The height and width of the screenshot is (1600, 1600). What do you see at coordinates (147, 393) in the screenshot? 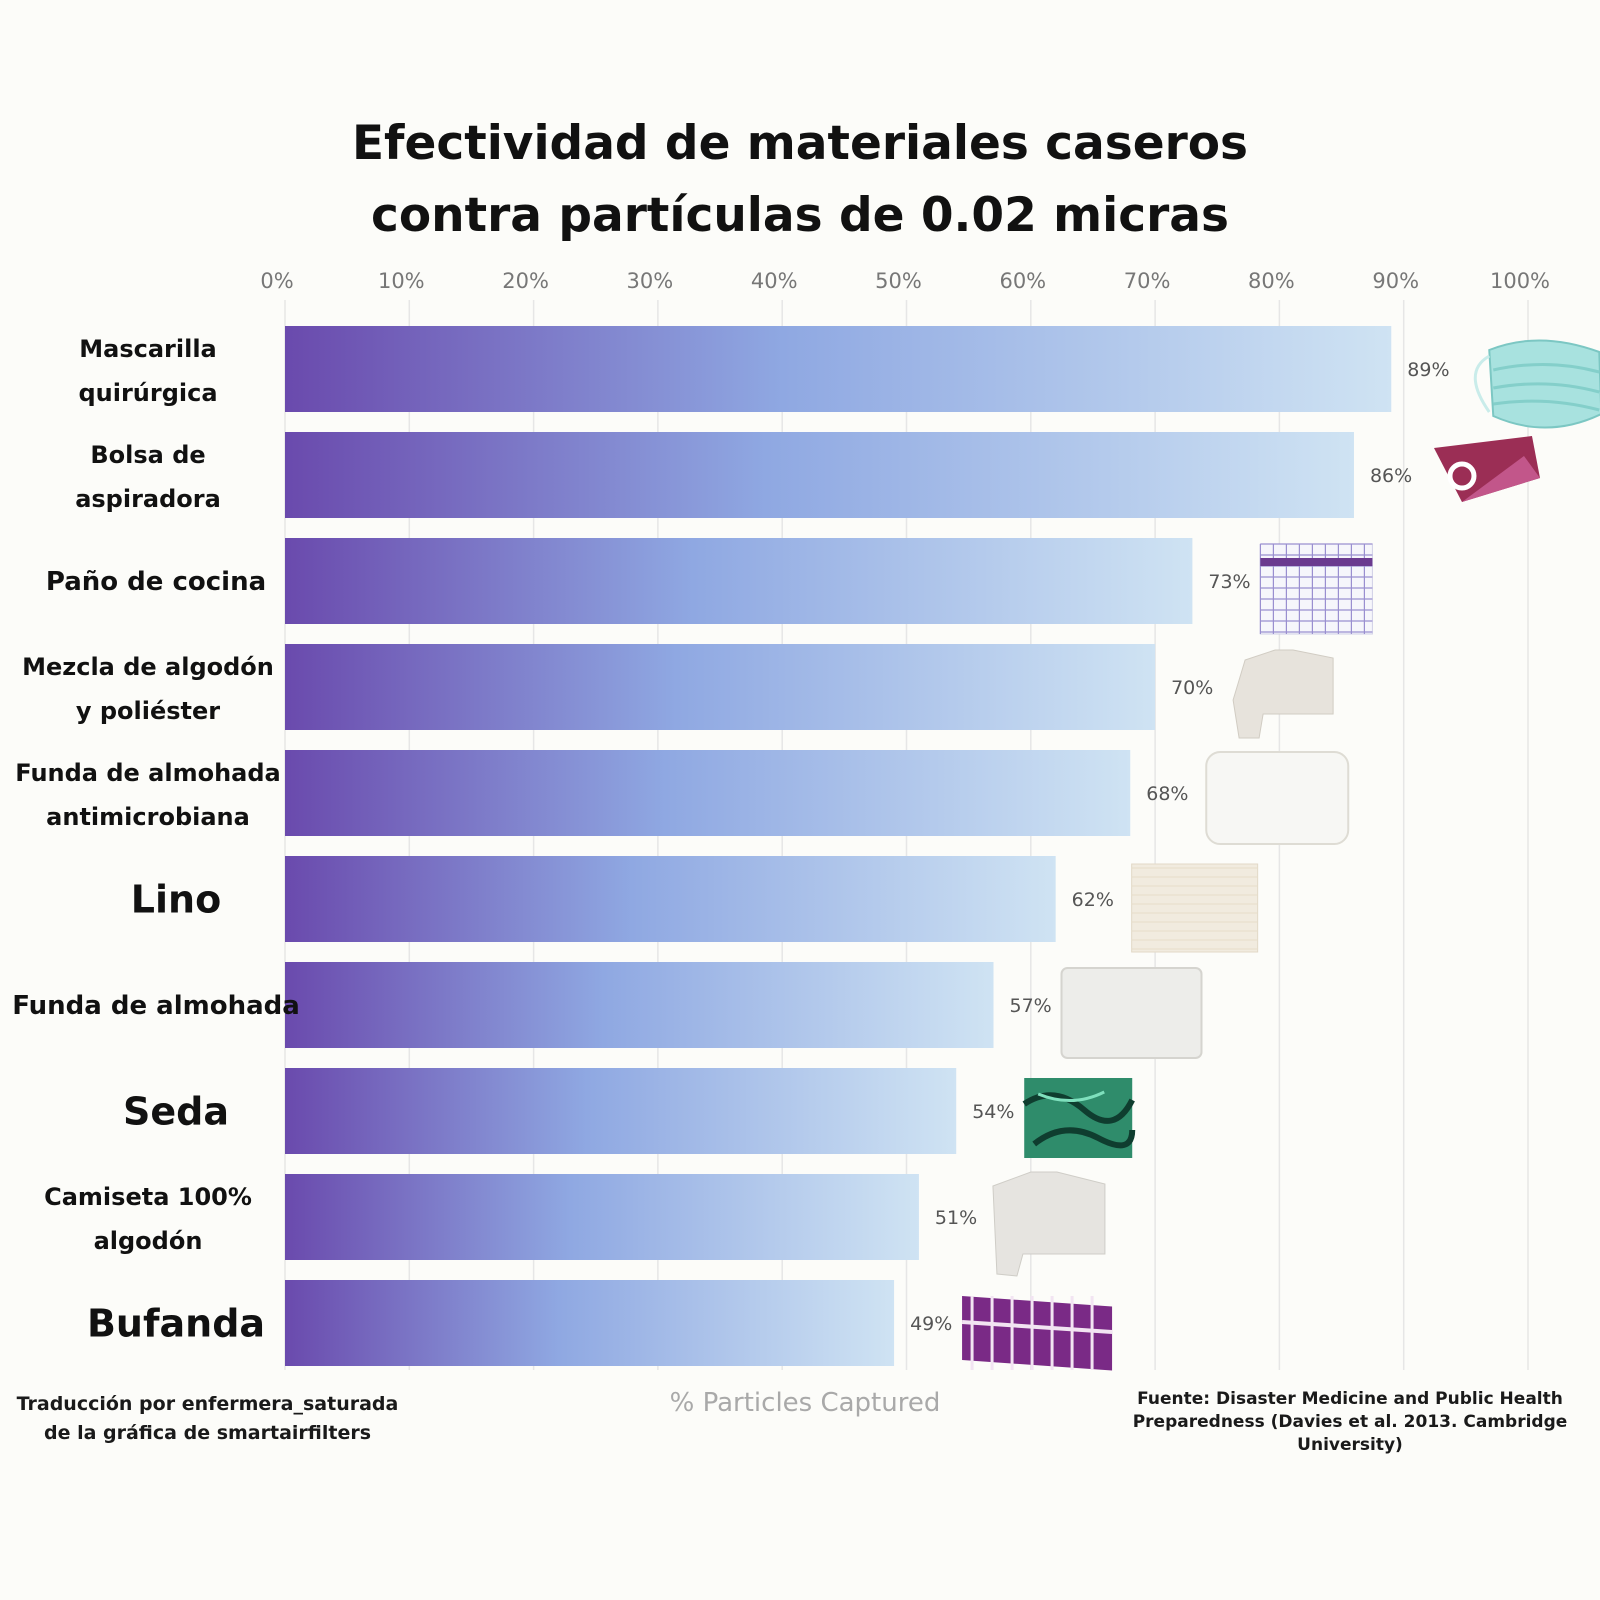
I see `category-label-line: quirúrgica` at bounding box center [147, 393].